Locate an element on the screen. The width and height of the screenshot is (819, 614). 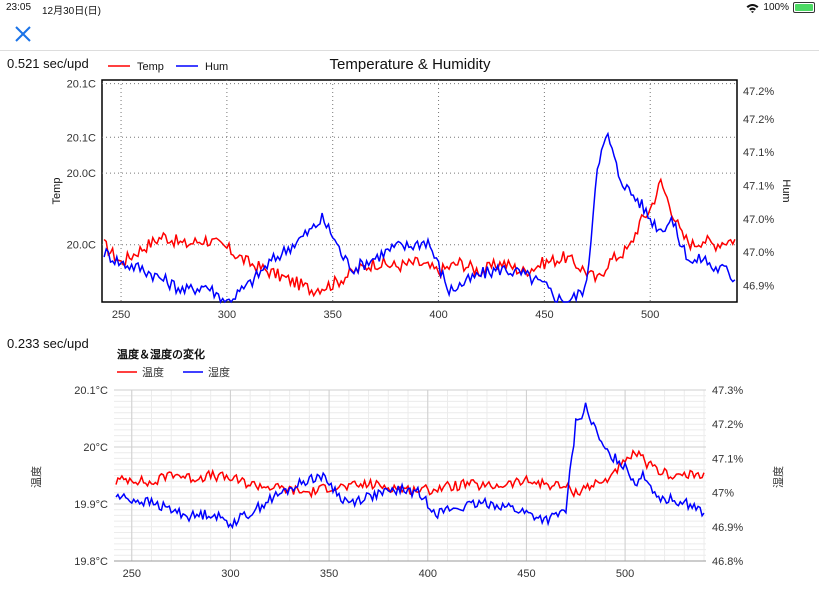
chart1-title: Temperature & Humidity is located at coordinates (410, 64).